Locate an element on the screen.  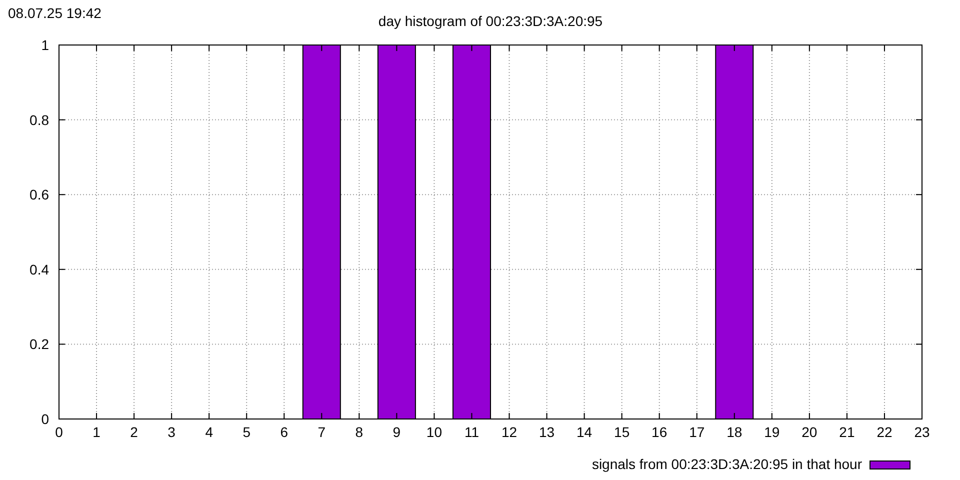
x-tick-label: 5 is located at coordinates (246, 432).